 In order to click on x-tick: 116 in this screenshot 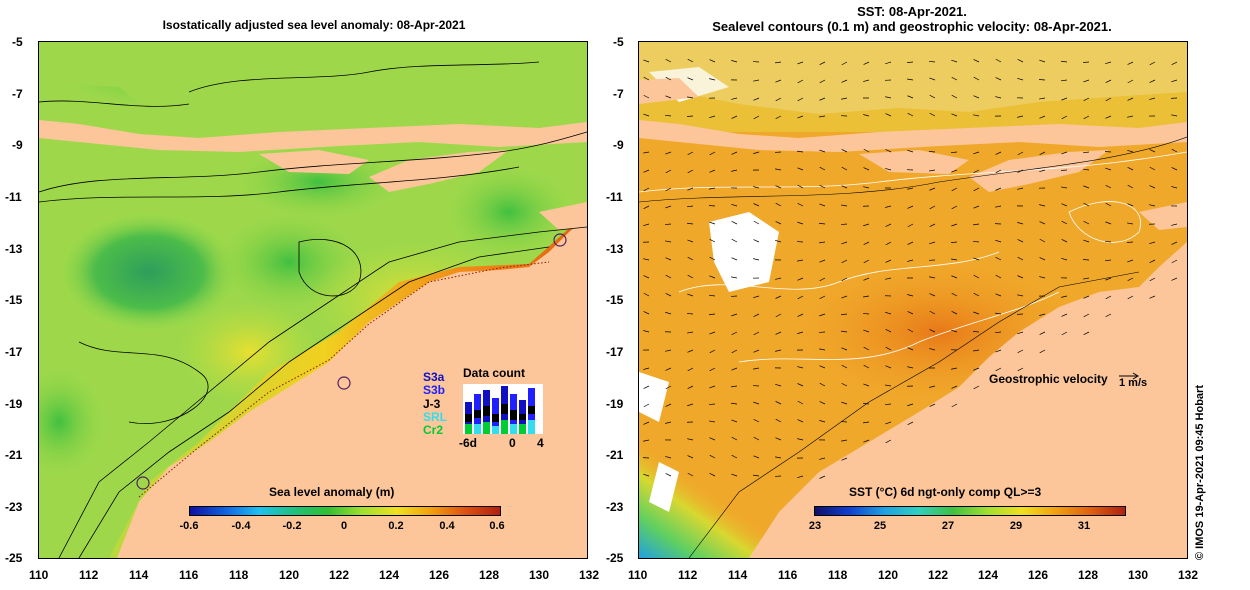, I will do `click(788, 575)`.